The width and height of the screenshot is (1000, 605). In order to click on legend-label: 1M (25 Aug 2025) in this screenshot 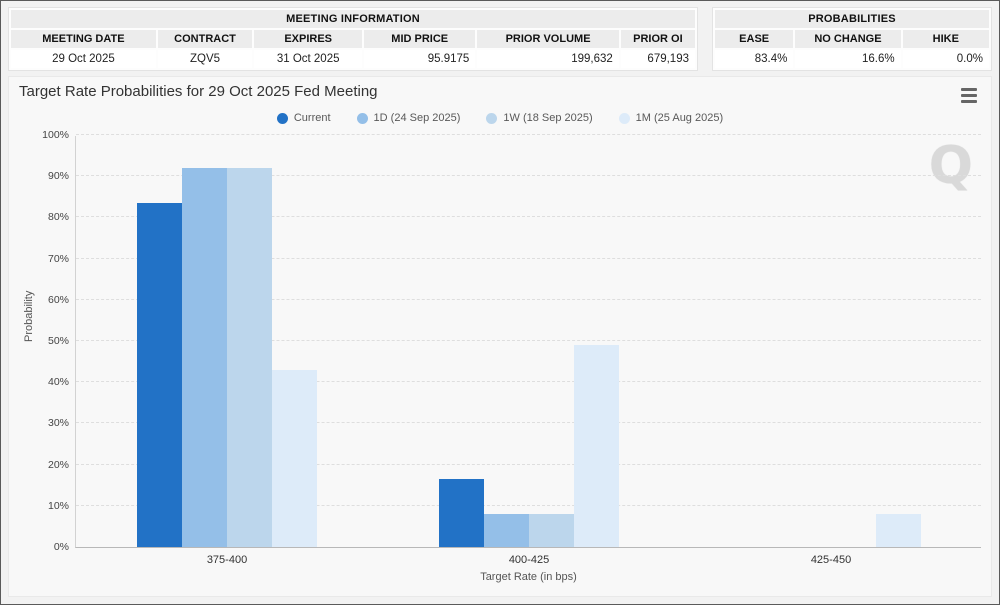, I will do `click(679, 118)`.